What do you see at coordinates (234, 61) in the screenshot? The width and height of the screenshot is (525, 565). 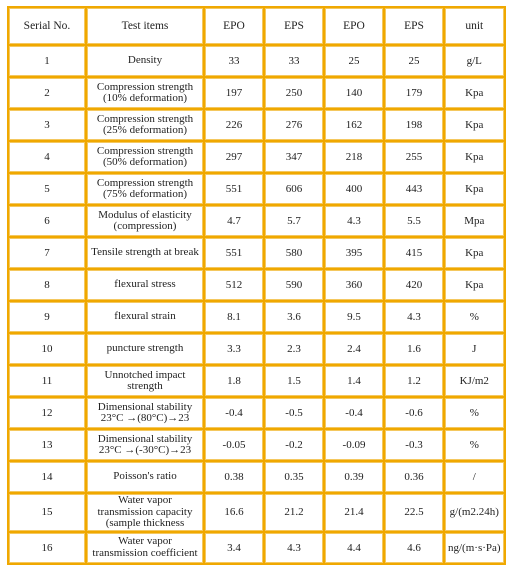 I see `epo-1-cell: 33` at bounding box center [234, 61].